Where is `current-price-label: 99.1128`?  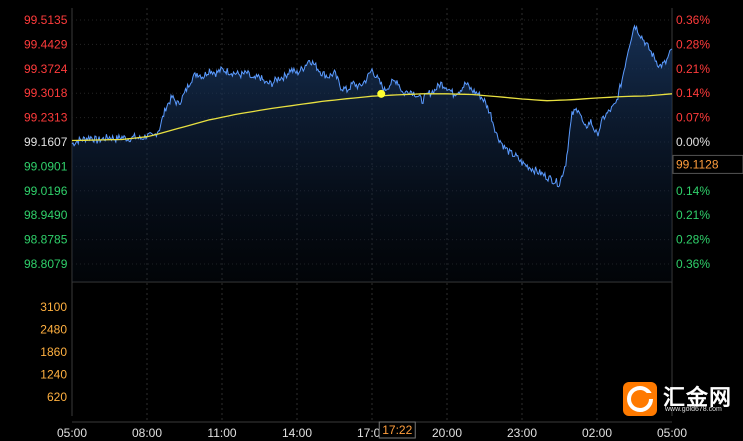 current-price-label: 99.1128 is located at coordinates (697, 164).